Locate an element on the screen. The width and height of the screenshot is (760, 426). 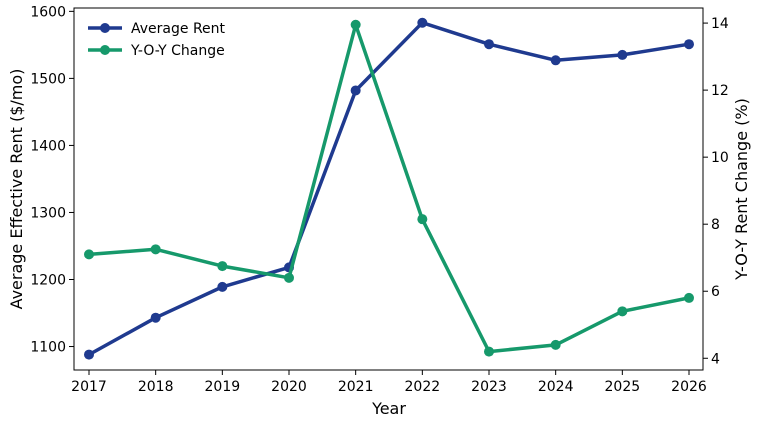
y-right-tick-label: 10 is located at coordinates (720, 158).